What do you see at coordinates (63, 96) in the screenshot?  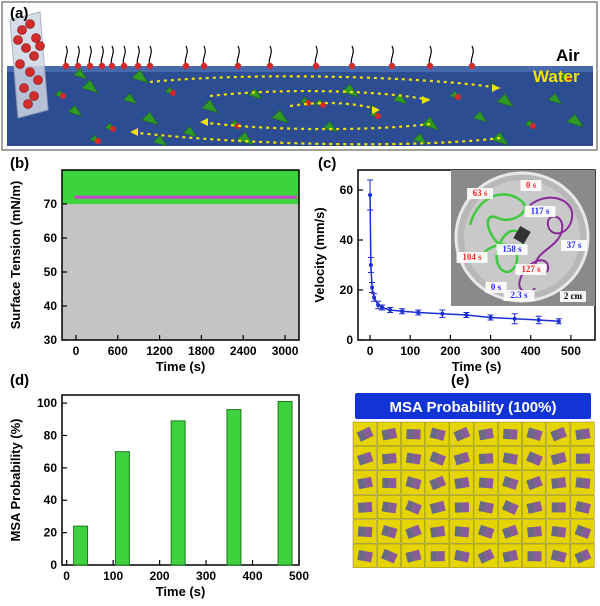 I see `particle-head` at bounding box center [63, 96].